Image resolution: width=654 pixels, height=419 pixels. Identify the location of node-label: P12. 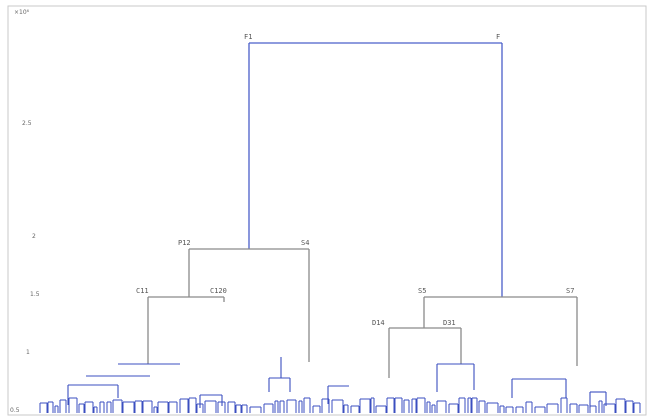
(184, 243).